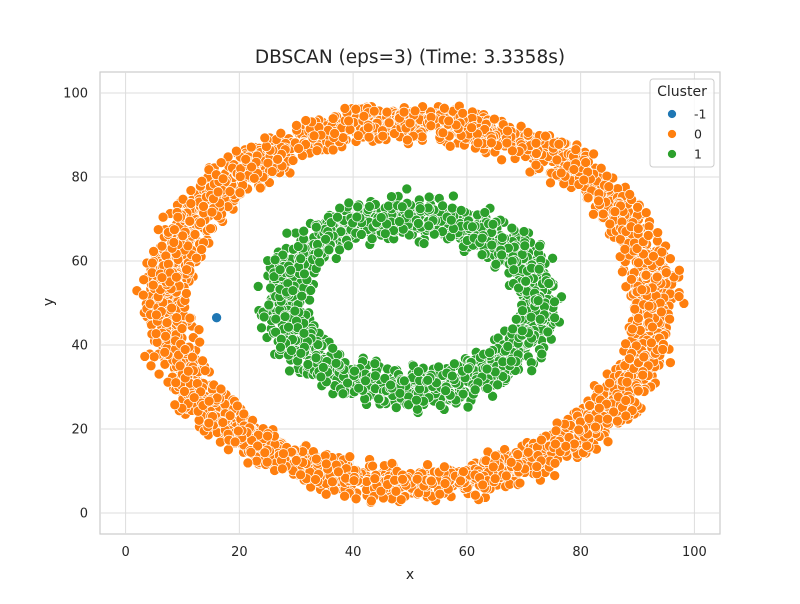 The height and width of the screenshot is (604, 800). What do you see at coordinates (84, 514) in the screenshot?
I see `y-tick-label: 0` at bounding box center [84, 514].